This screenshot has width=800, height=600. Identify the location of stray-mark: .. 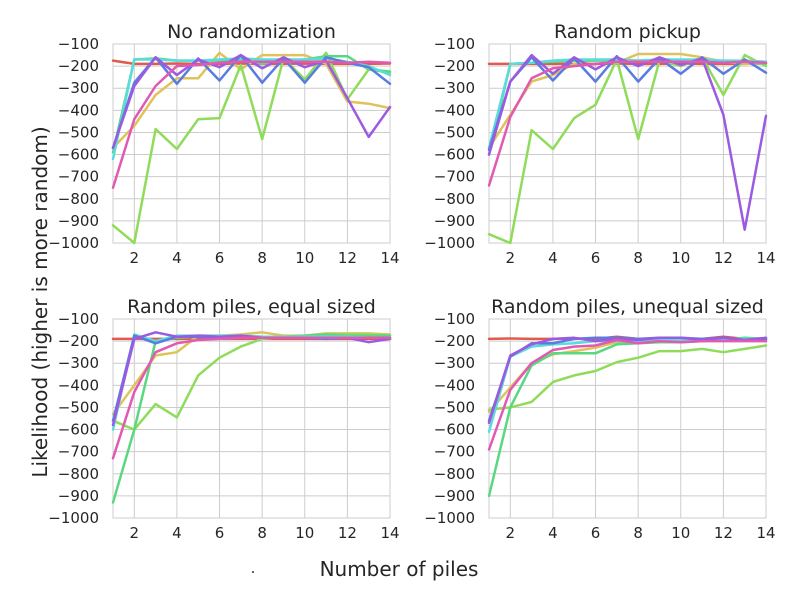
(253, 568).